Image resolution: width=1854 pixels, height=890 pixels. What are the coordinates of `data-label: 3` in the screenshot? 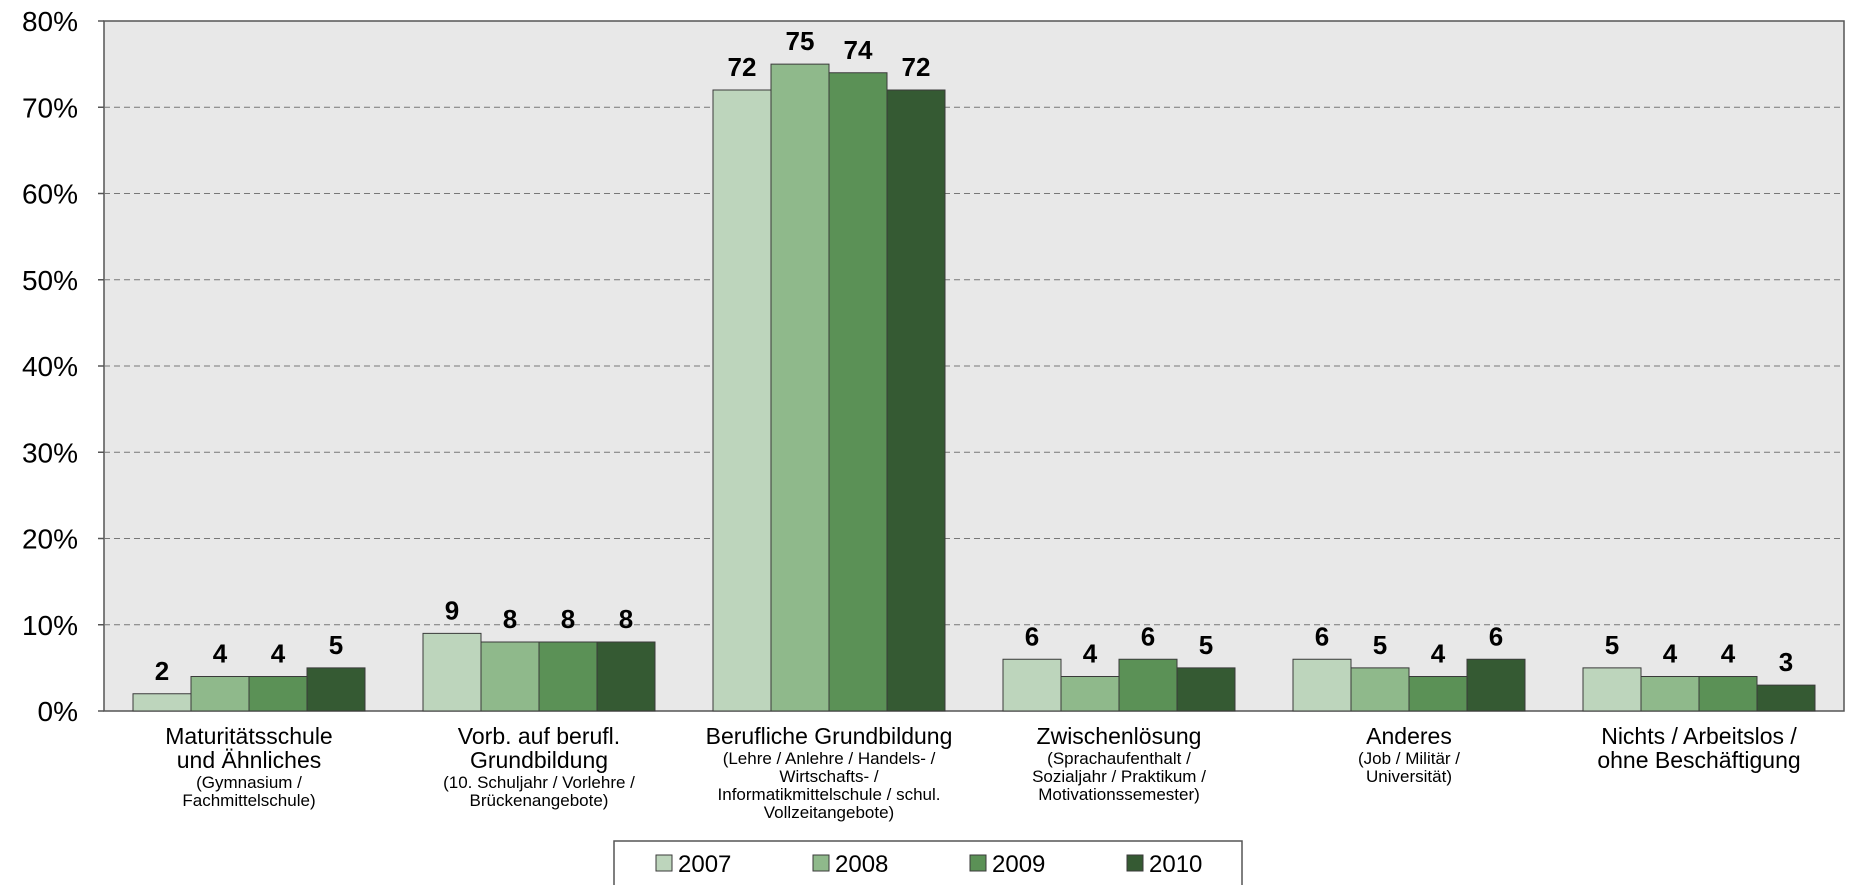 It's located at (1786, 662).